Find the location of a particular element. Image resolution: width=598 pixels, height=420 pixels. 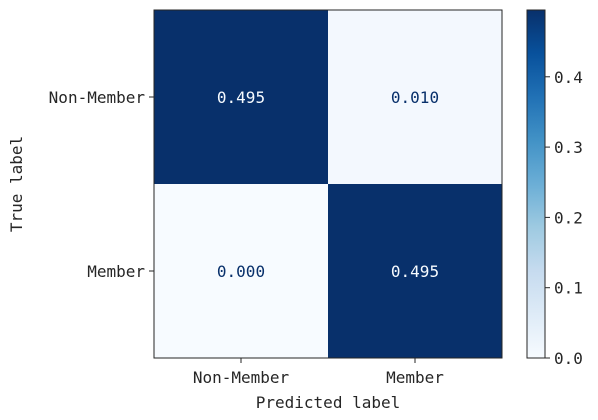

cell-value-label: 0.010 is located at coordinates (415, 97).